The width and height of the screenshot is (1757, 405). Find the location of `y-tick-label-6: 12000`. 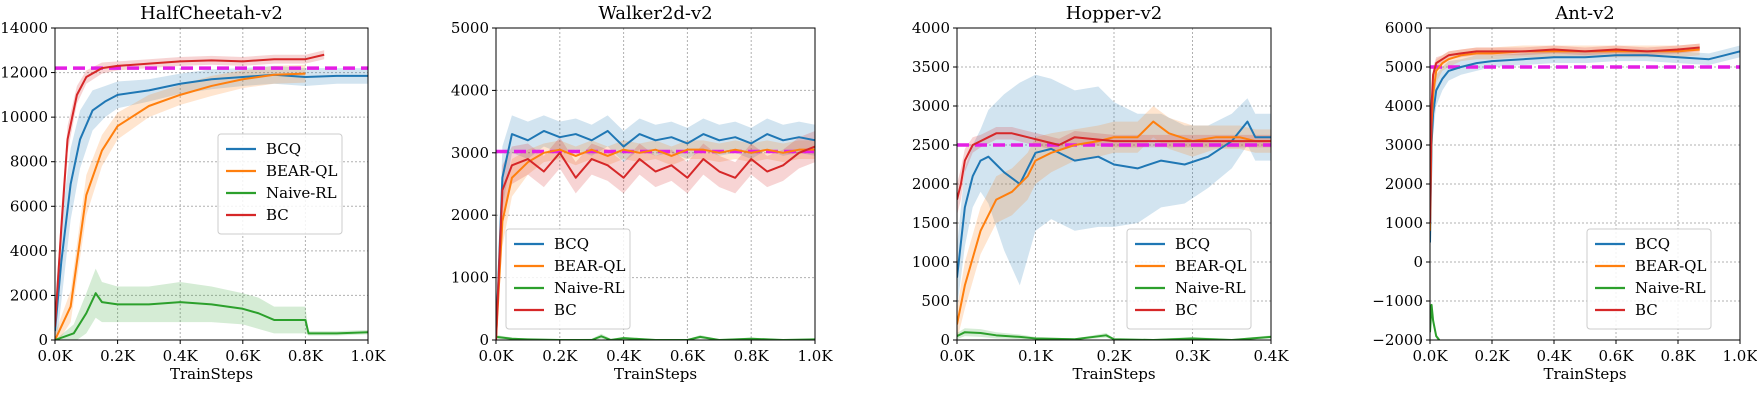

y-tick-label-6: 12000 is located at coordinates (24, 73).